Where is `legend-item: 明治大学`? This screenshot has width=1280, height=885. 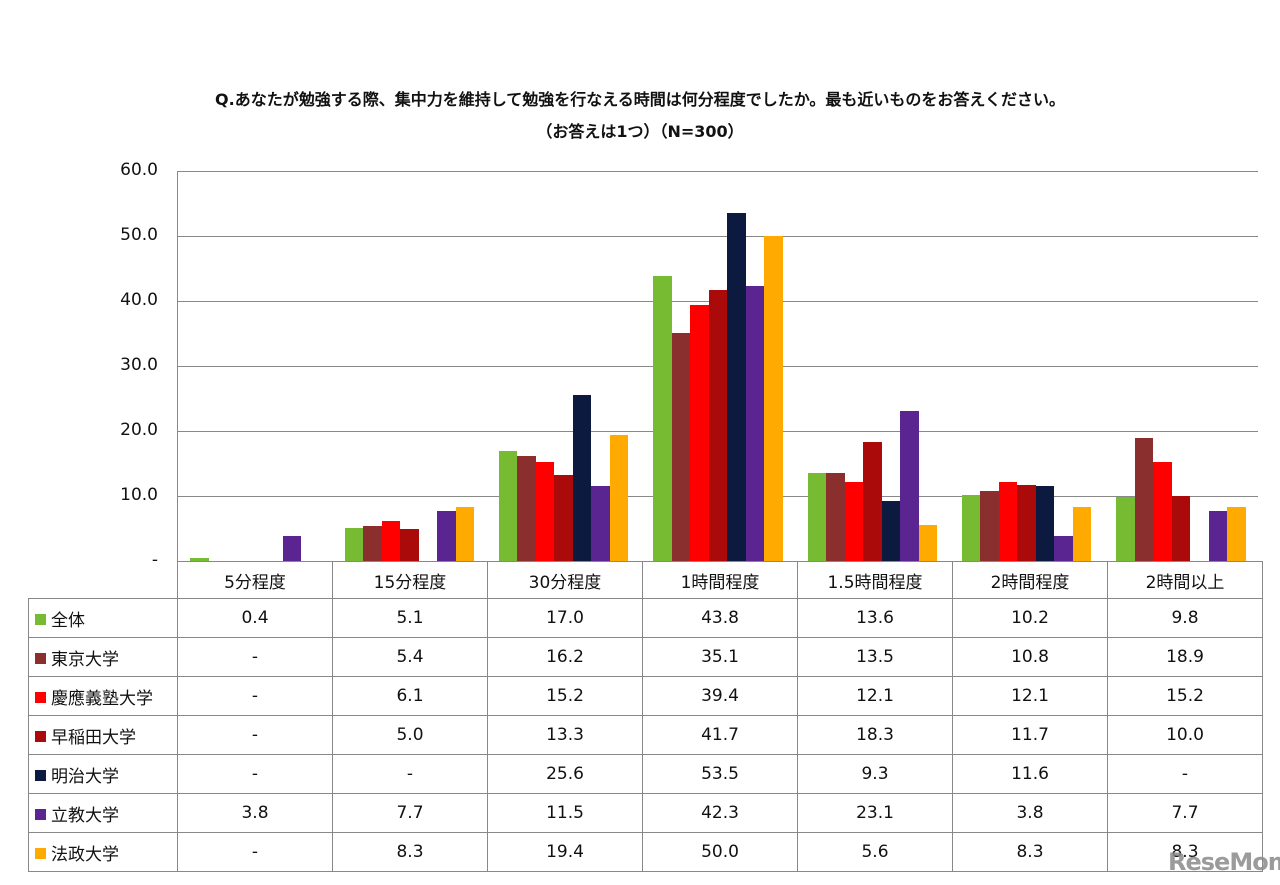 legend-item: 明治大学 is located at coordinates (103, 774).